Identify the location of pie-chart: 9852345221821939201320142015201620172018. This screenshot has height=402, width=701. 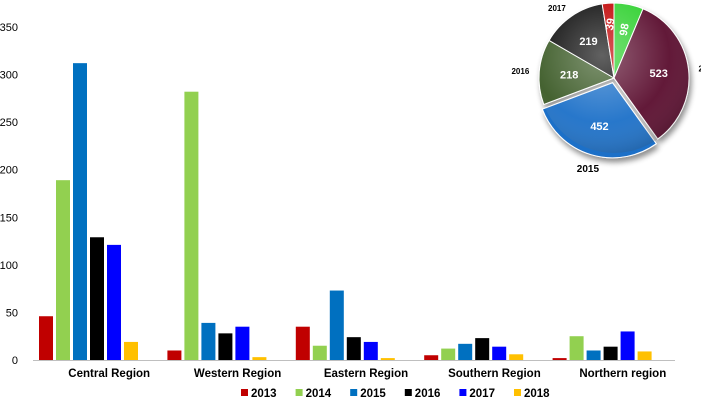
(606, 88).